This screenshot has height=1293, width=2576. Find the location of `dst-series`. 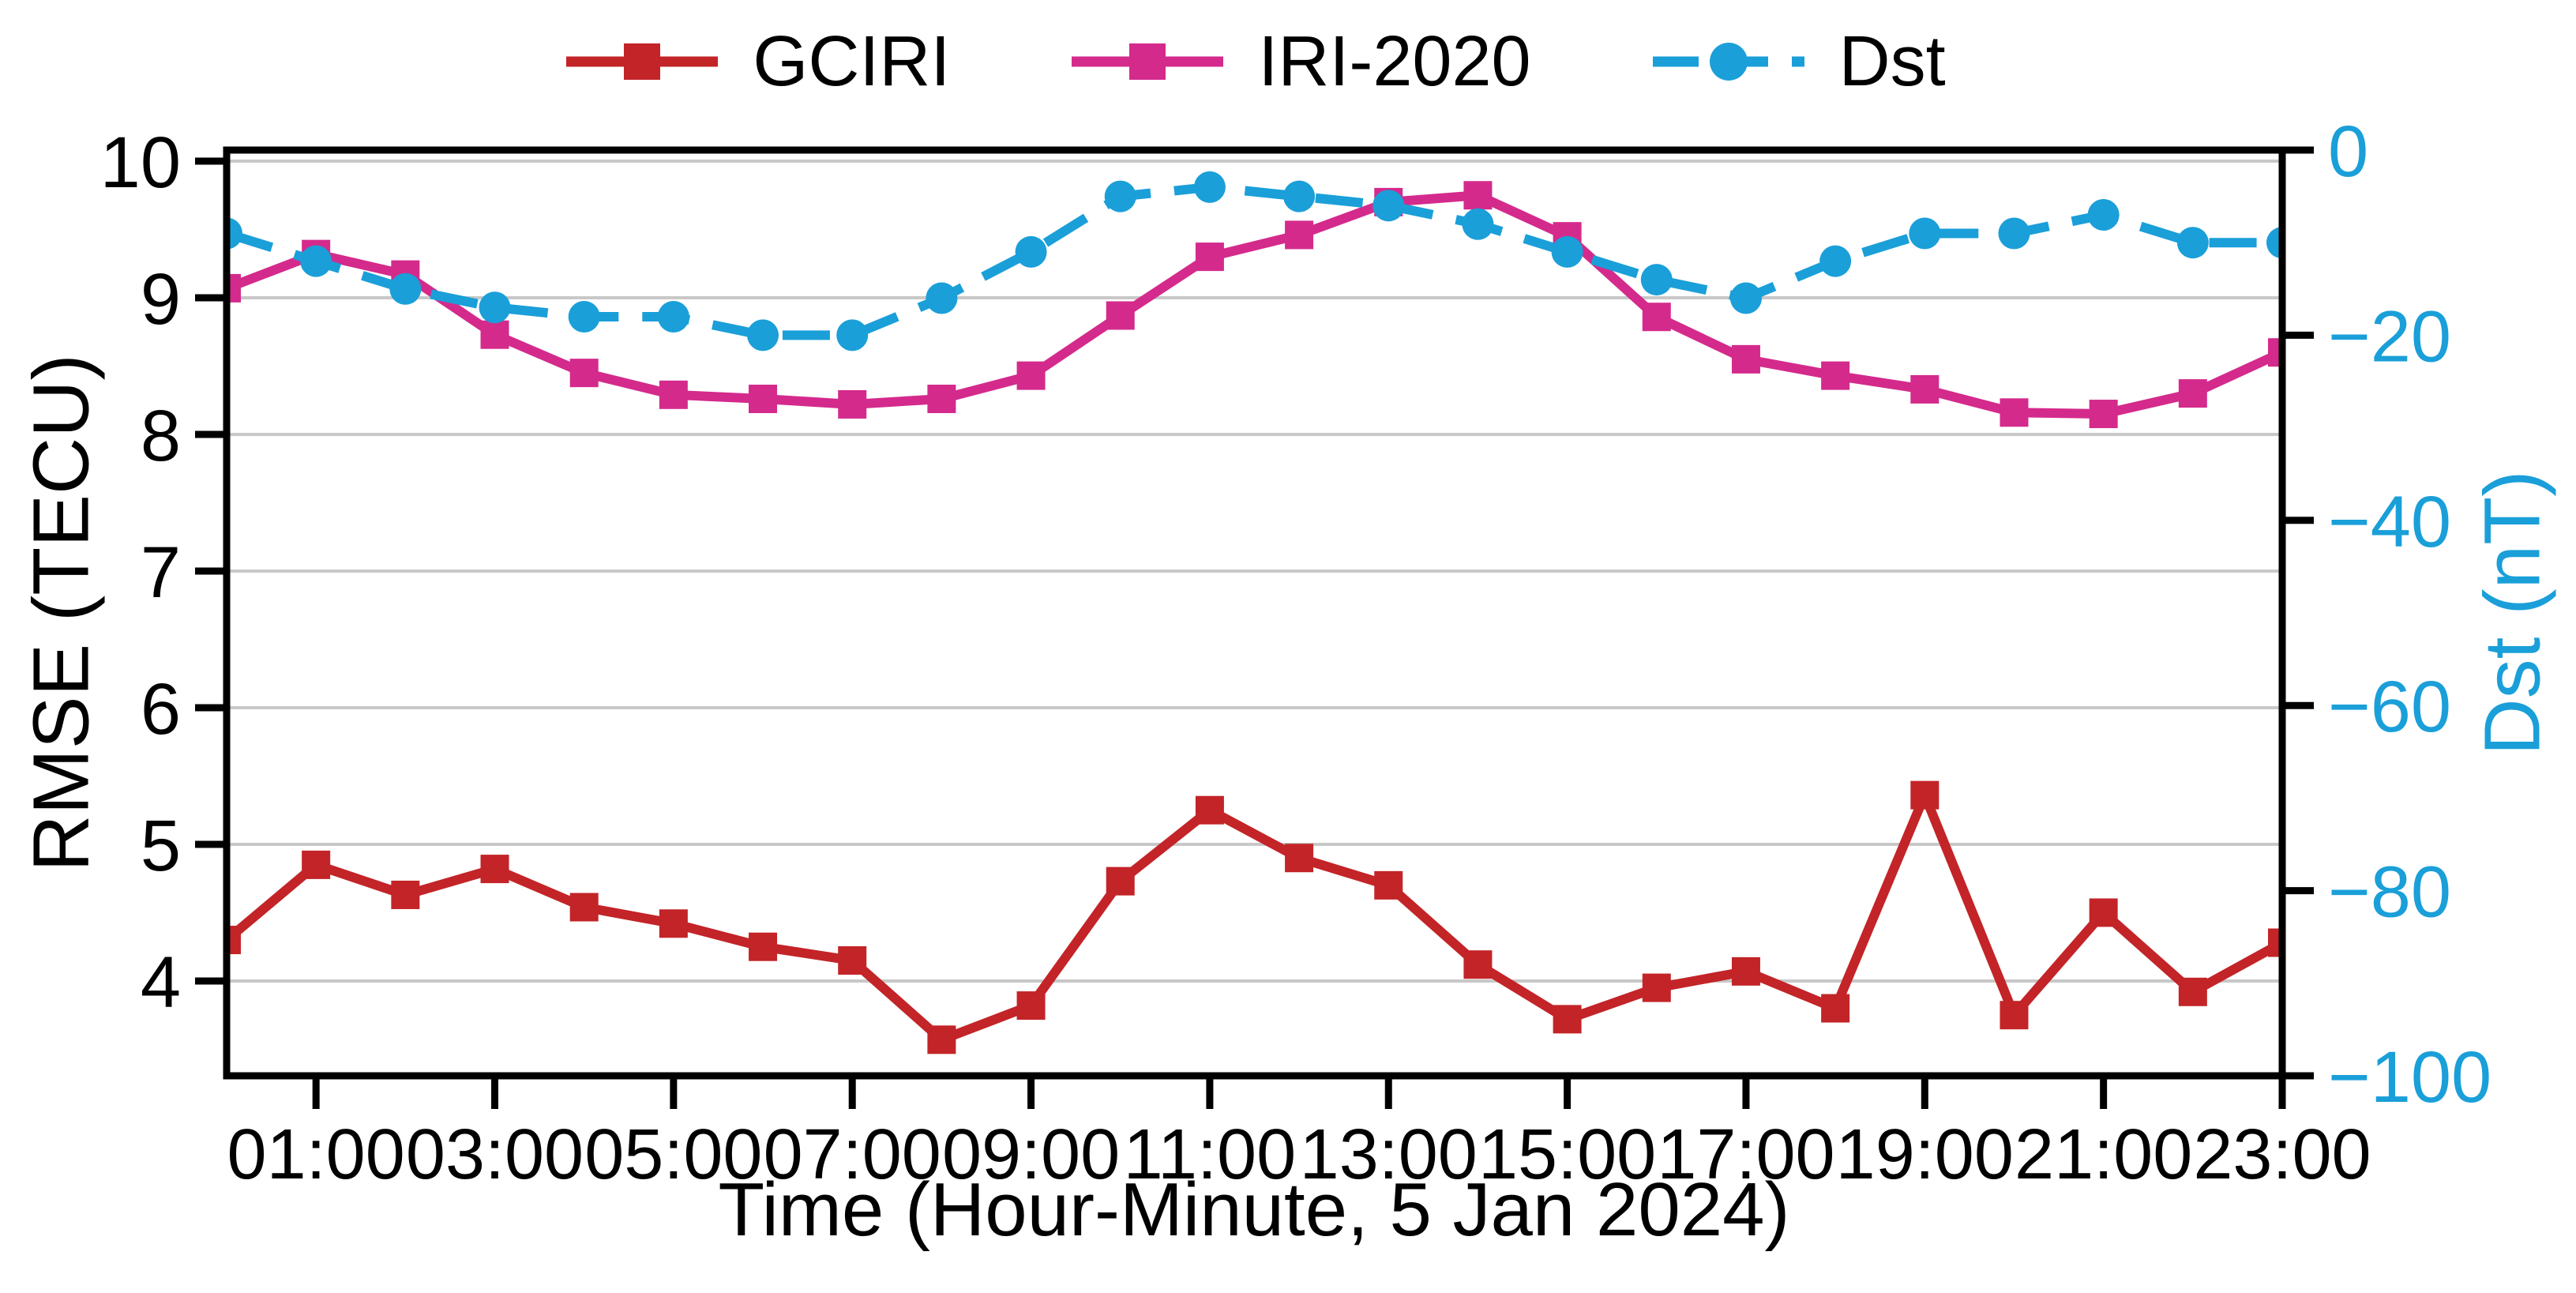

dst-series is located at coordinates (1254, 261).